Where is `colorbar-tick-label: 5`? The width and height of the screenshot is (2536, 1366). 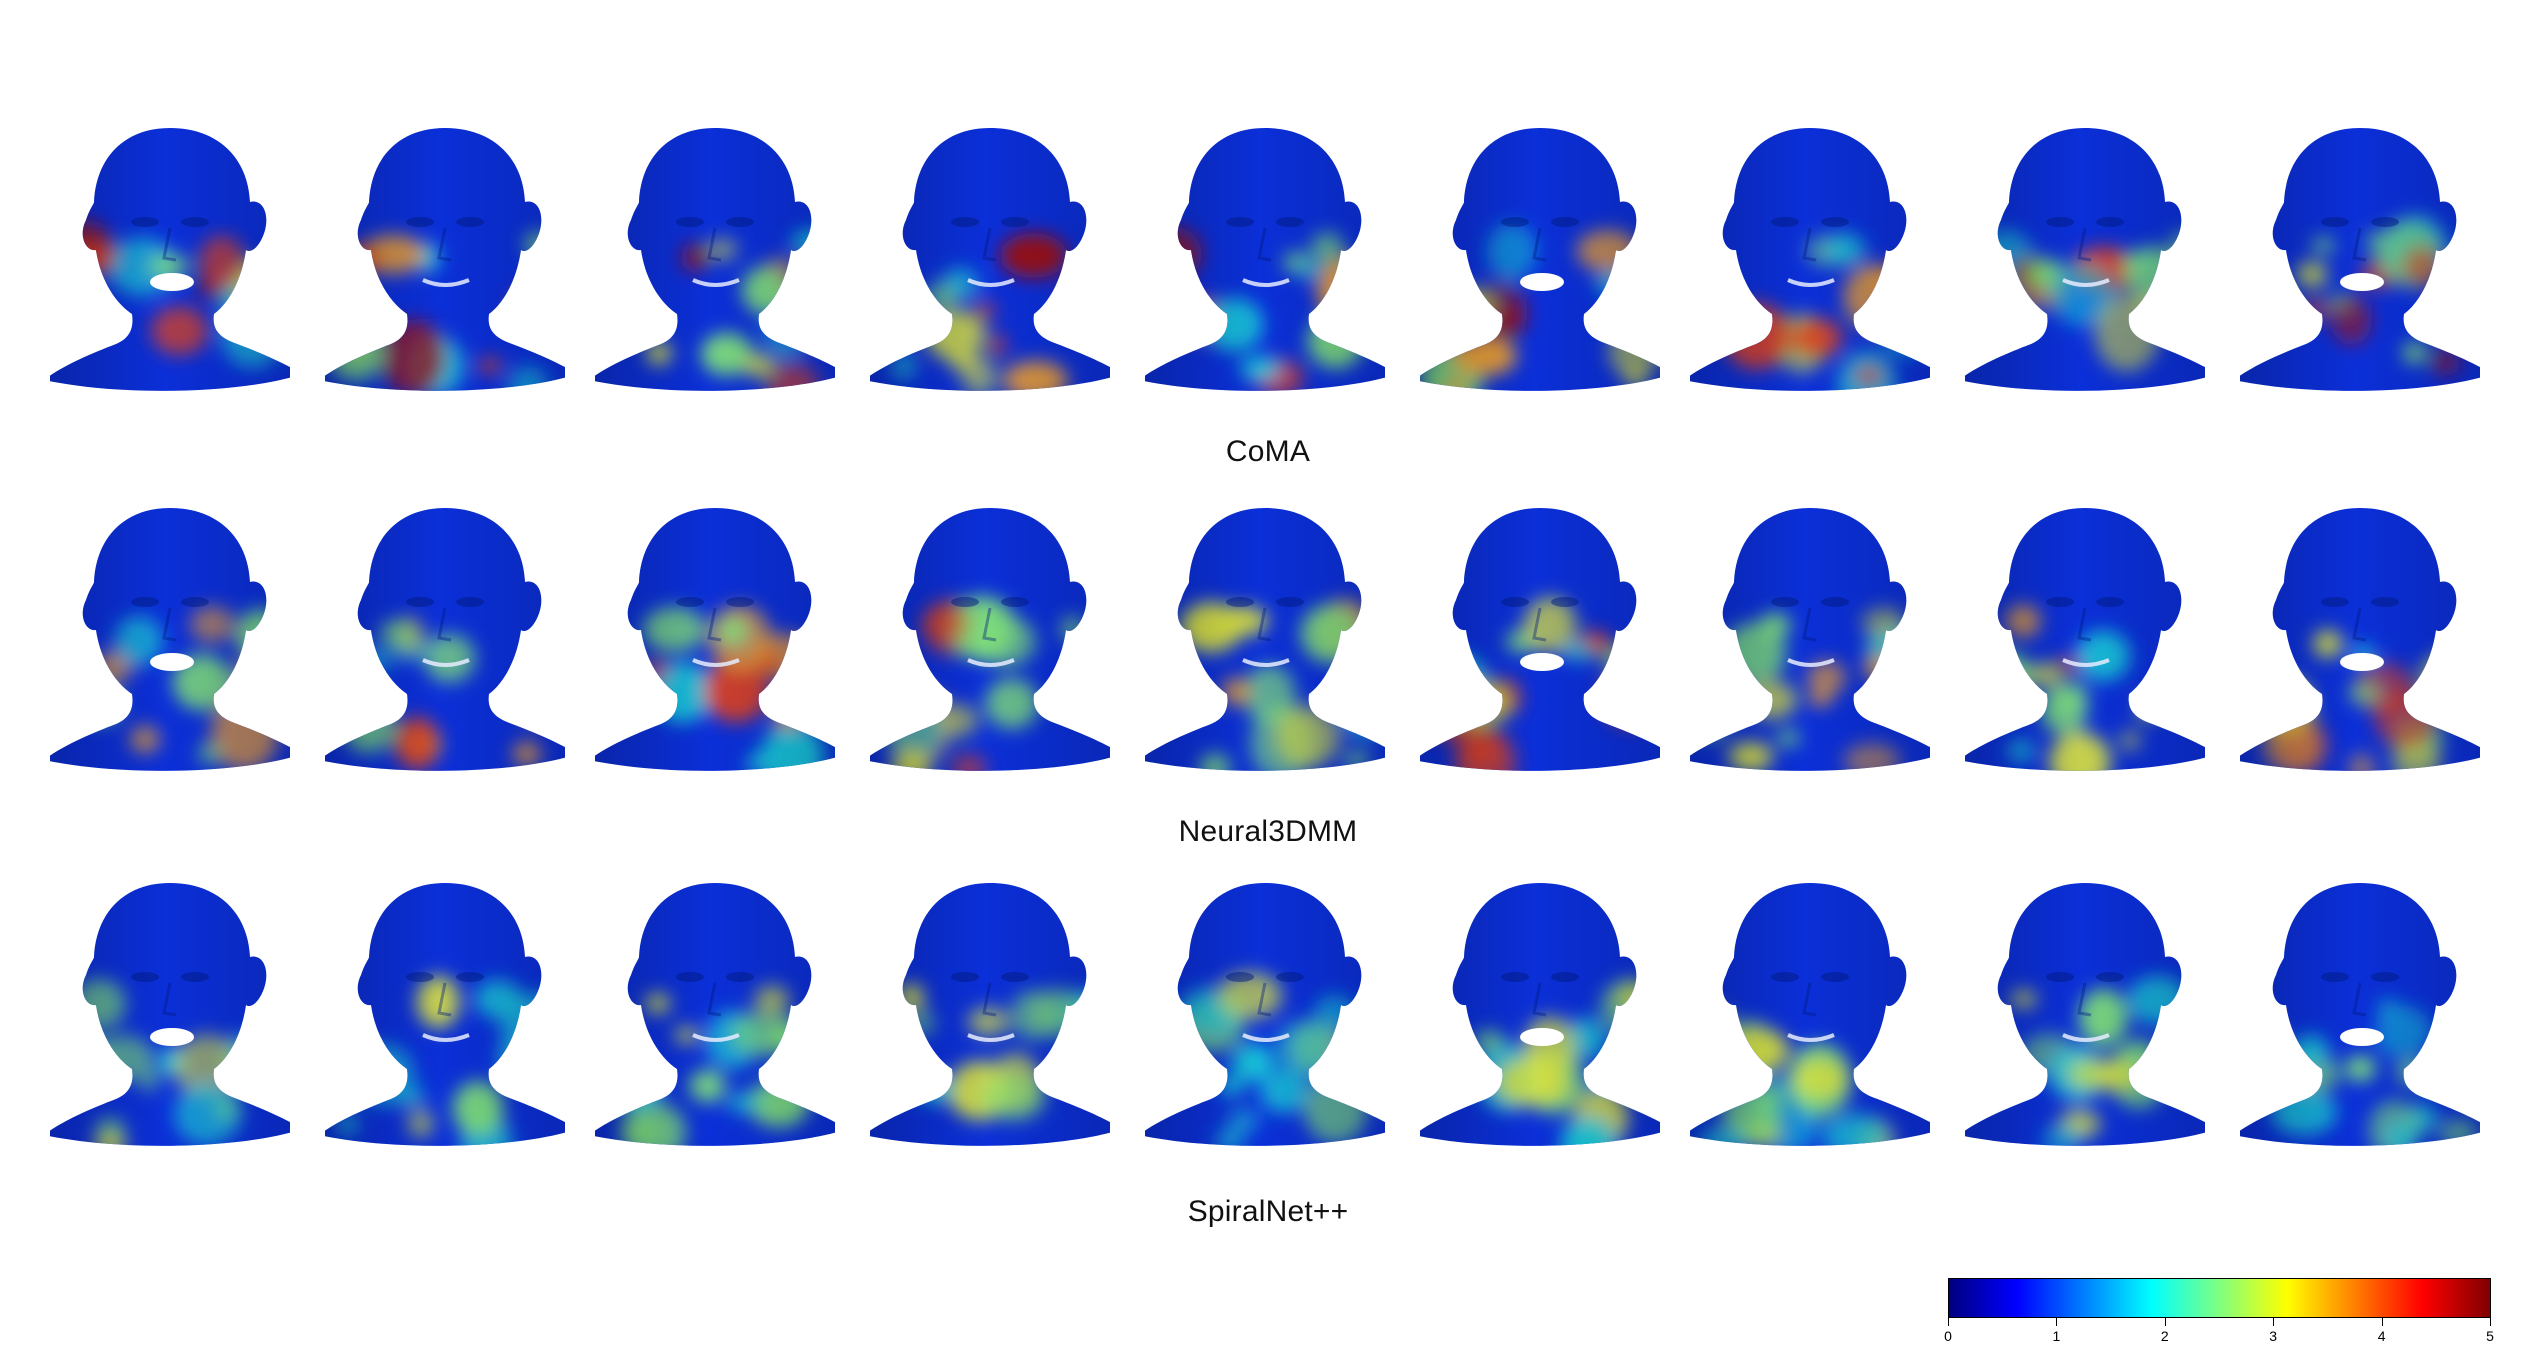 colorbar-tick-label: 5 is located at coordinates (2490, 1336).